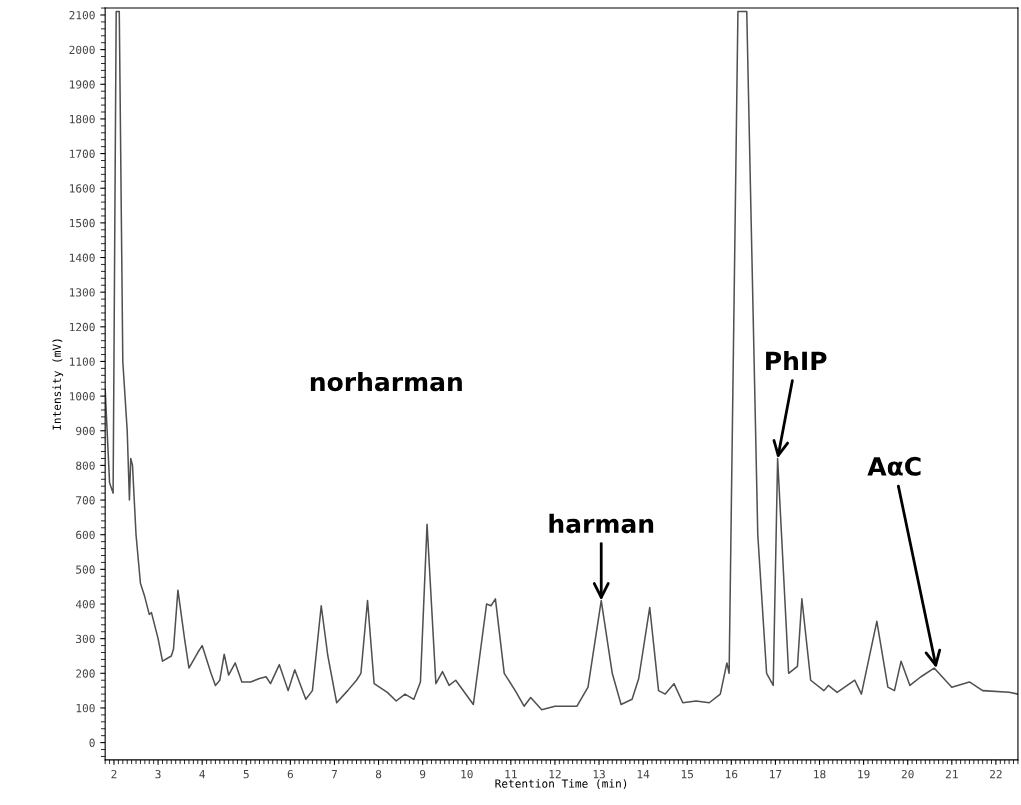 This screenshot has height=805, width=1021. What do you see at coordinates (601, 523) in the screenshot?
I see `annotation: harman` at bounding box center [601, 523].